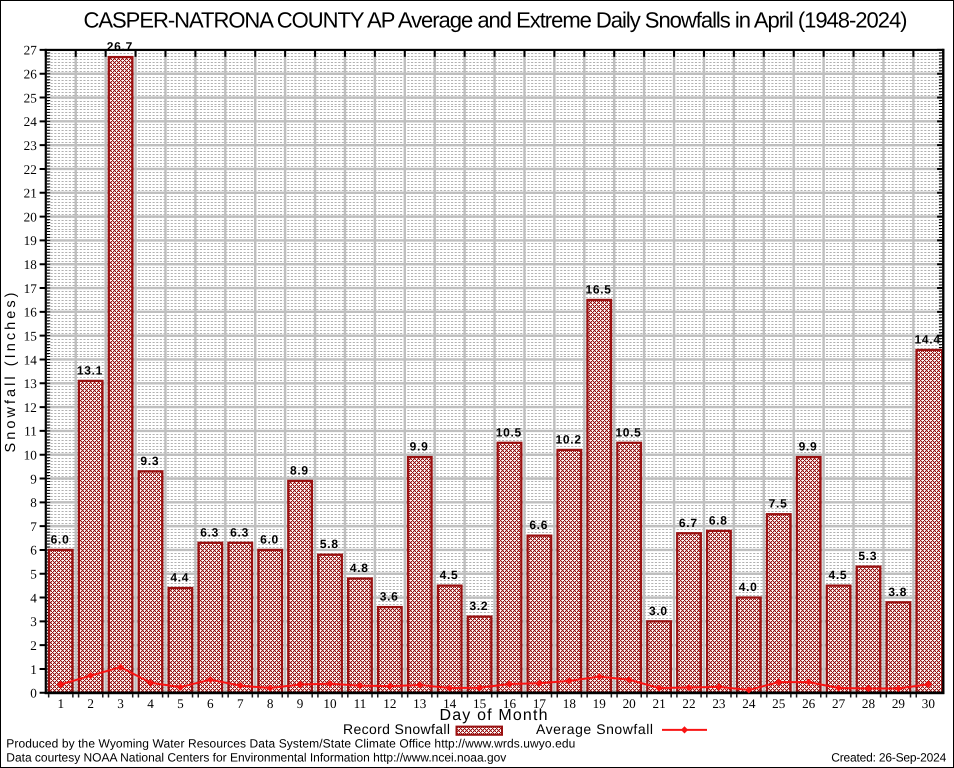  What do you see at coordinates (598, 289) in the screenshot?
I see `svg-text: 16.5` at bounding box center [598, 289].